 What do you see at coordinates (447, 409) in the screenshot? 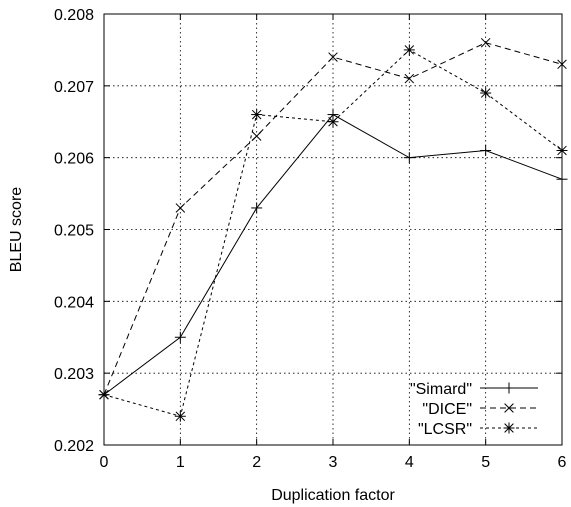
I see `legend-label: "DICE"` at bounding box center [447, 409].